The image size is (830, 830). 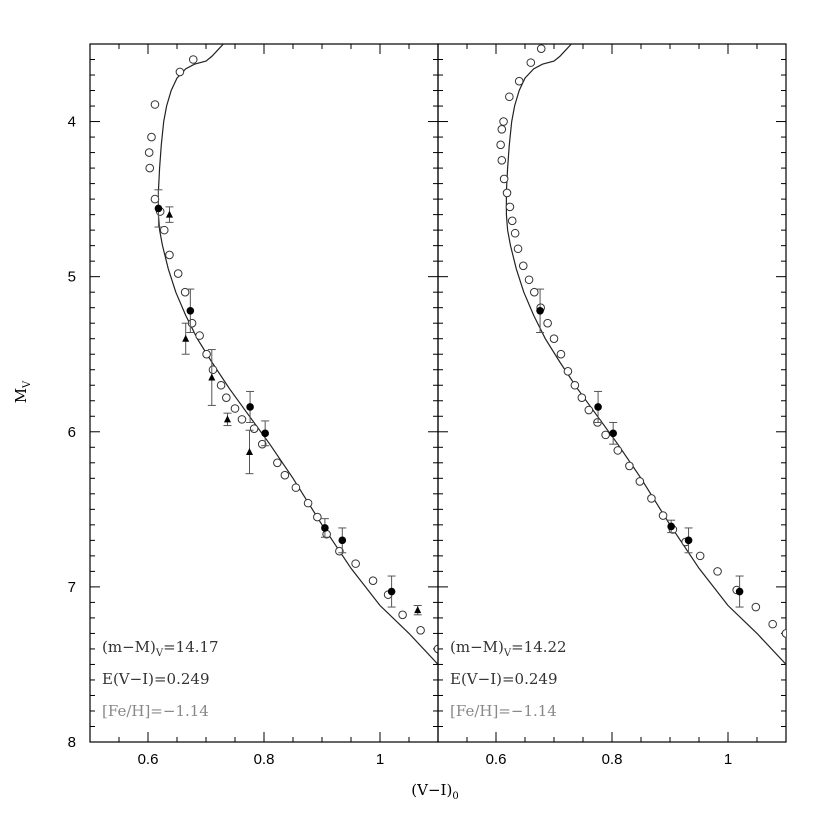 I want to click on x-axis-label: (V−I)0, so click(x=434, y=791).